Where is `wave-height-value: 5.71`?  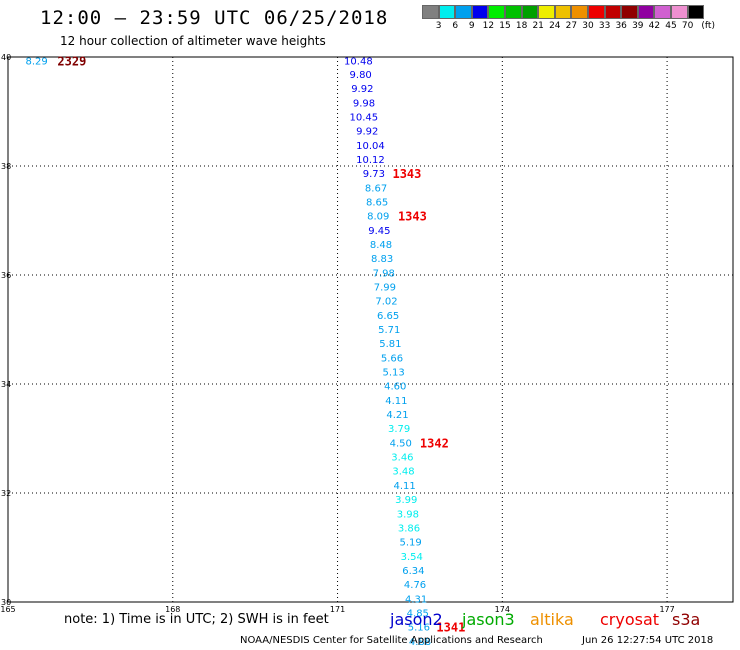
wave-height-value: 5.71 is located at coordinates (389, 330).